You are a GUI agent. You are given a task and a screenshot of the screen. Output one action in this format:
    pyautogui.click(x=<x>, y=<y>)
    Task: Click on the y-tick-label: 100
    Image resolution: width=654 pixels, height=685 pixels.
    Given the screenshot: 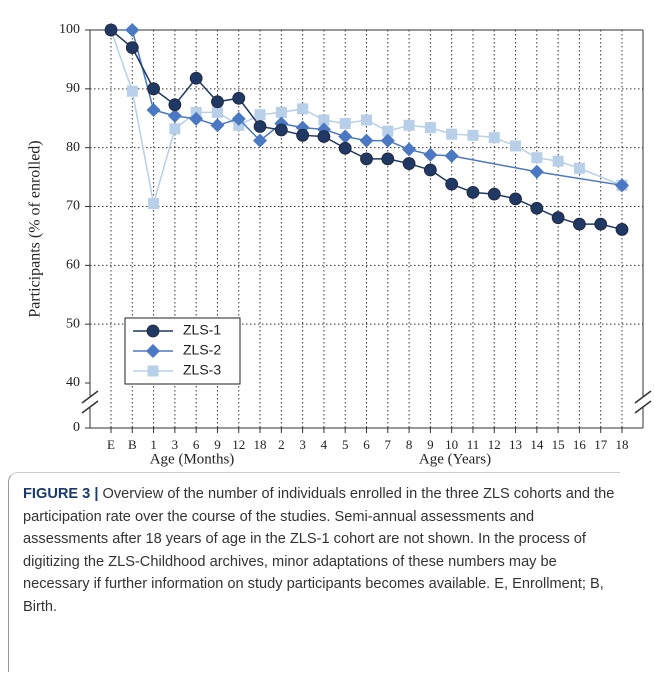 What is the action you would take?
    pyautogui.click(x=69, y=29)
    